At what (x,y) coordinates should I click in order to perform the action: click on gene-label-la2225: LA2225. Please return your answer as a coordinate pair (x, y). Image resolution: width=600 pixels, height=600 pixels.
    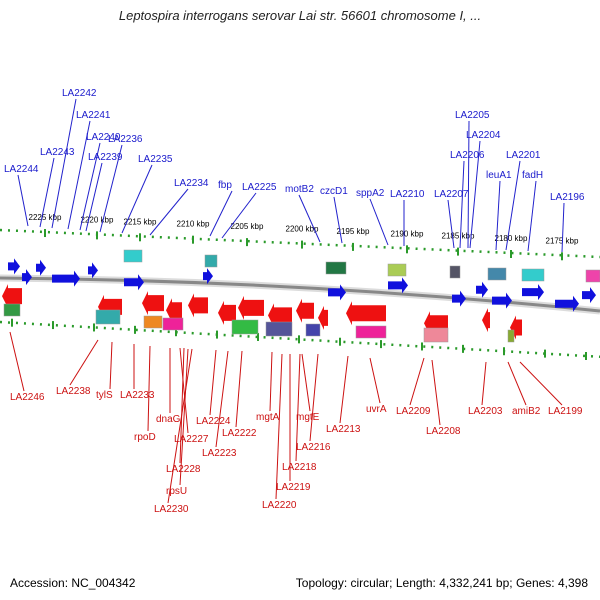
    Looking at the image, I should click on (259, 187).